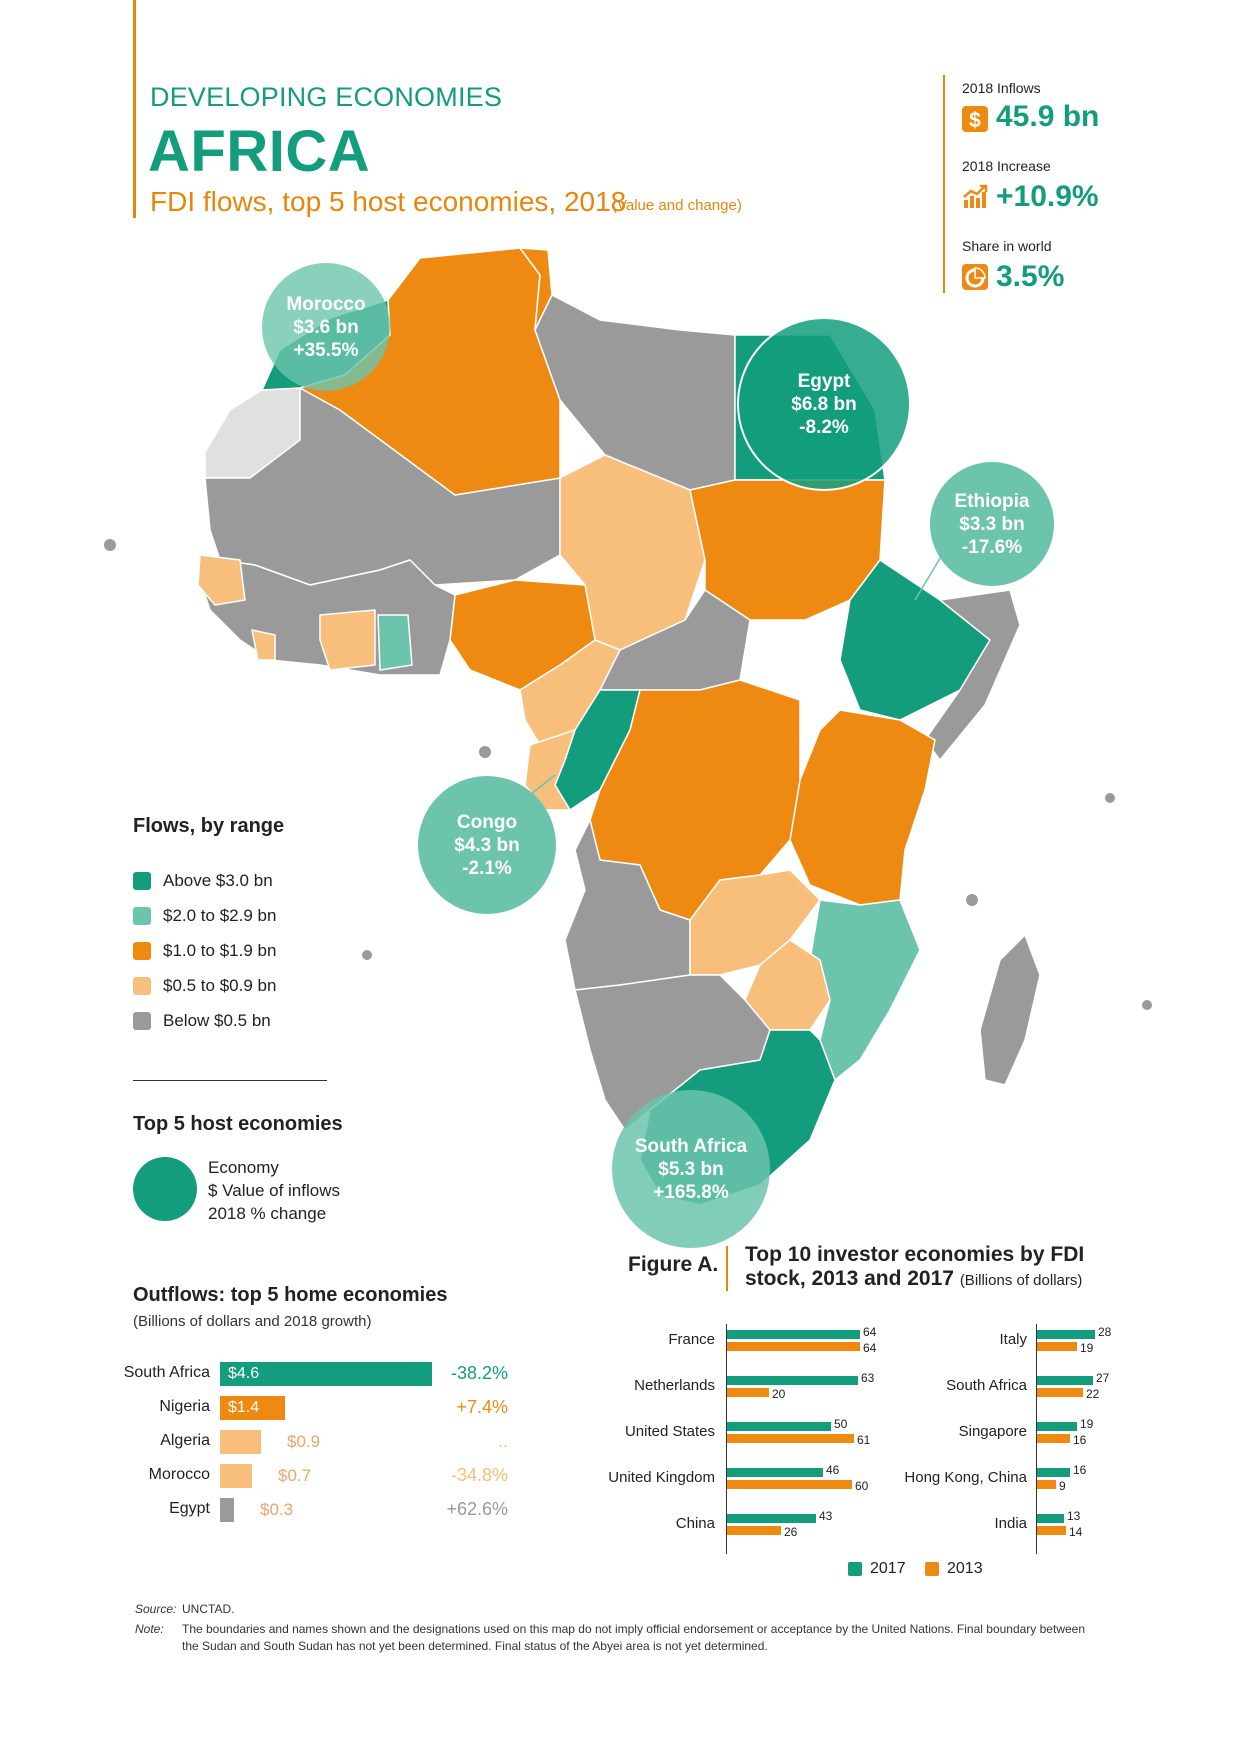  I want to click on region-sudan, so click(787, 550).